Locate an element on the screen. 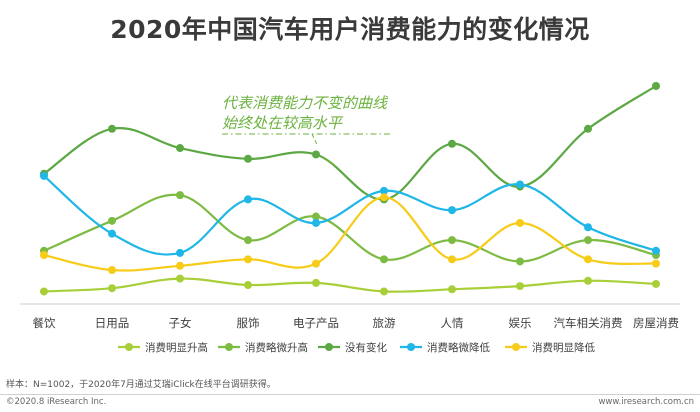 The image size is (700, 412). x-tick-label: 汽车相关消费 is located at coordinates (588, 323).